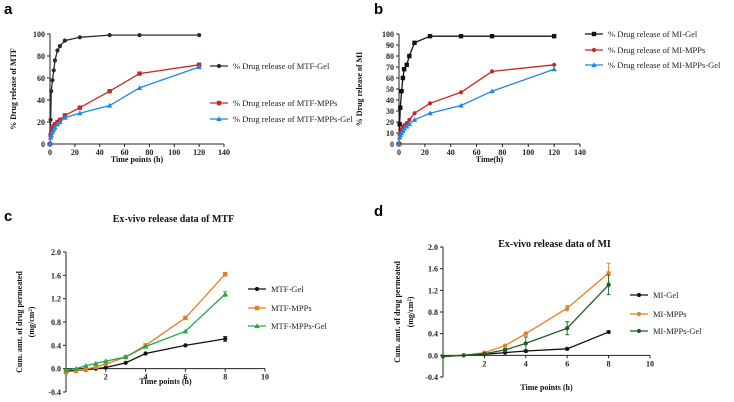 The width and height of the screenshot is (734, 402). What do you see at coordinates (477, 152) in the screenshot?
I see `x-tick-label: 60` at bounding box center [477, 152].